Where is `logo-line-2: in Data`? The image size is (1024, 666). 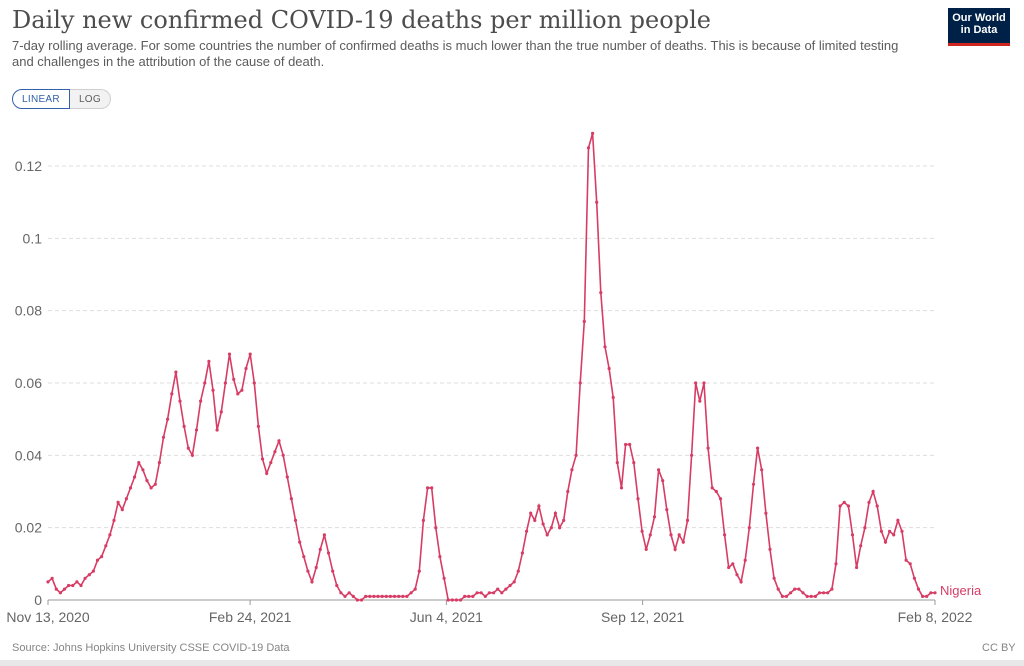
logo-line-2: in Data is located at coordinates (979, 30).